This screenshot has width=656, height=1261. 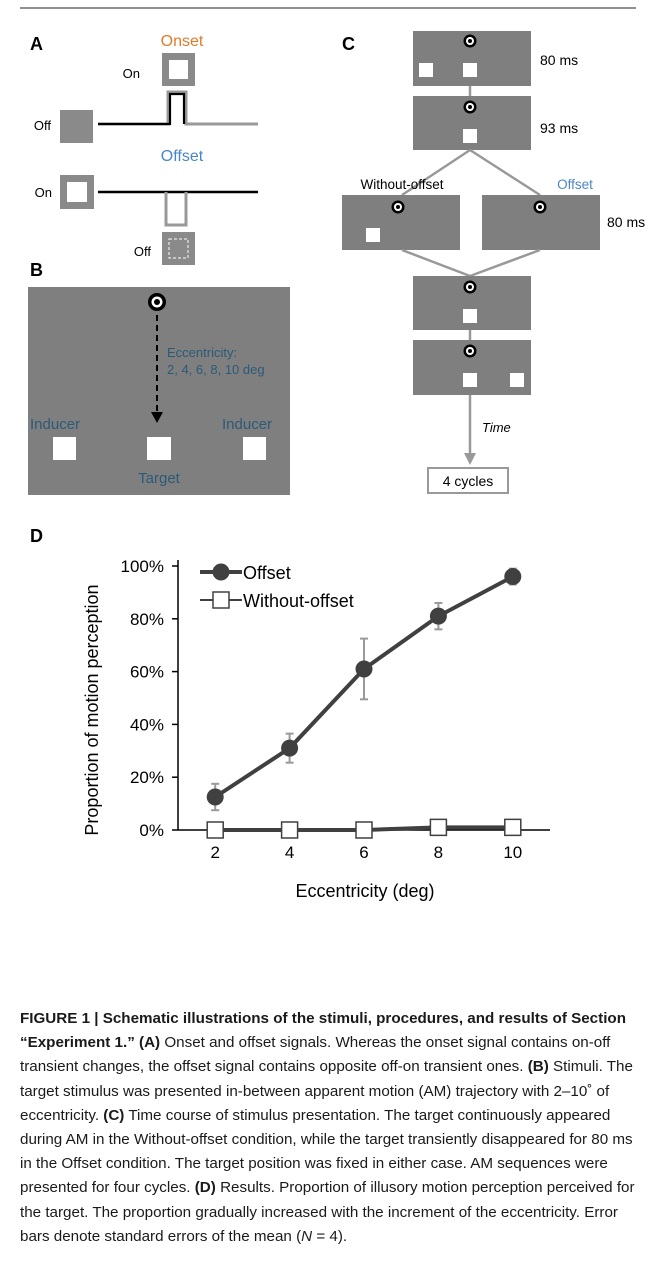 I want to click on inducer-label-right: Inducer, so click(x=247, y=424).